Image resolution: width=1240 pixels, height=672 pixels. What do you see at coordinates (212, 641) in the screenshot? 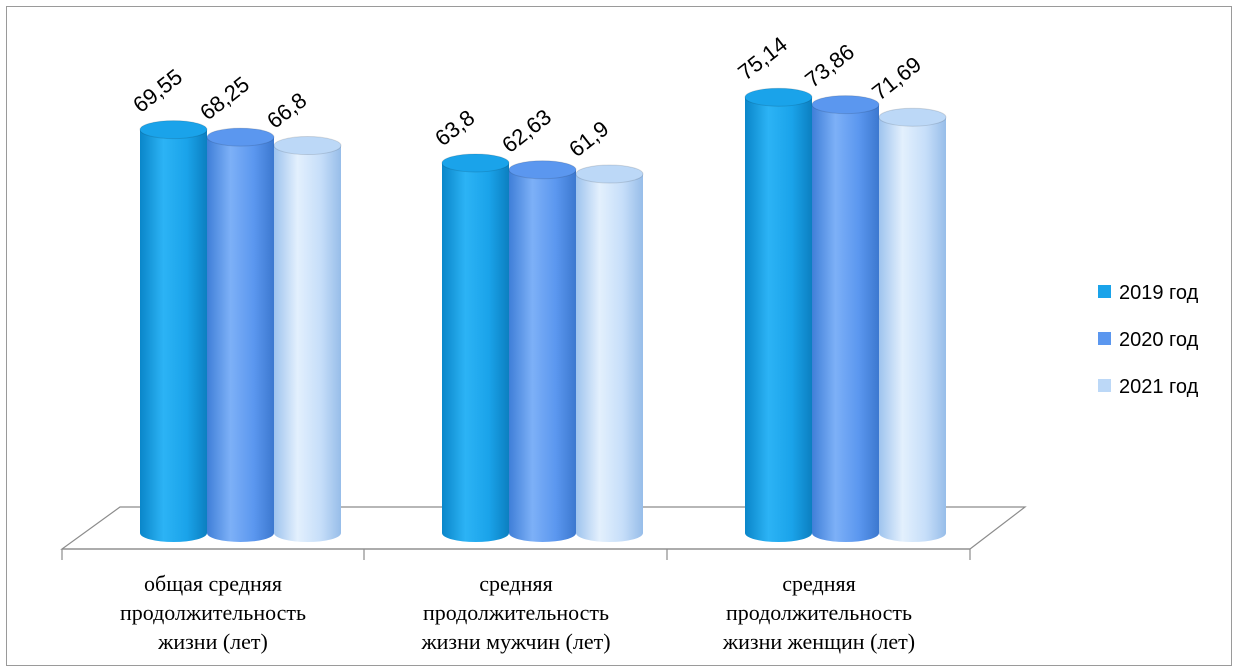
I see `category-label: жизни (лет)` at bounding box center [212, 641].